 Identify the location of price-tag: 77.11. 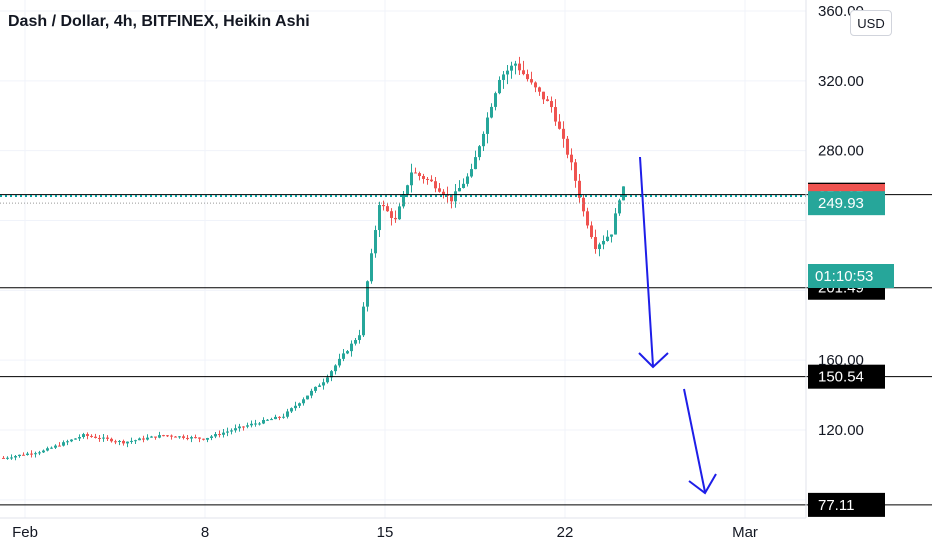
(846, 504).